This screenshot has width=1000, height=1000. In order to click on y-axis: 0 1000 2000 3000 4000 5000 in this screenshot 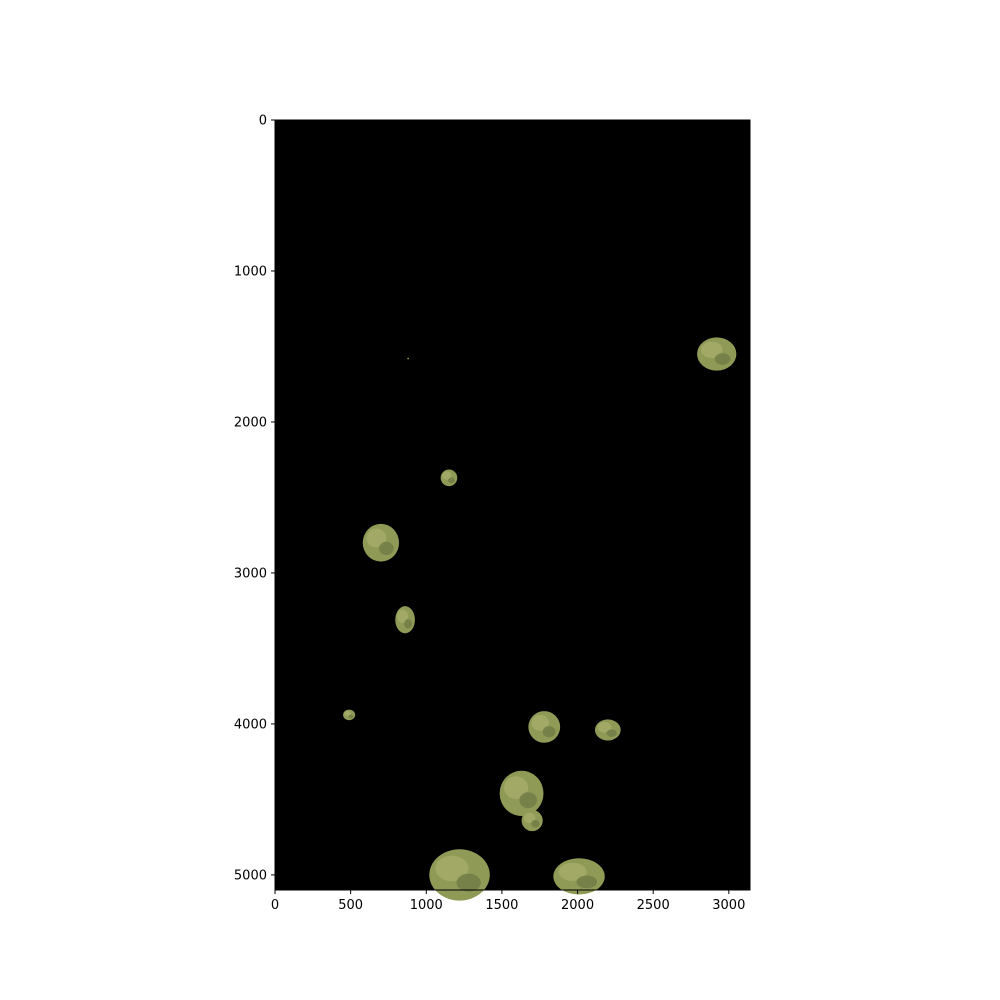, I will do `click(254, 498)`.